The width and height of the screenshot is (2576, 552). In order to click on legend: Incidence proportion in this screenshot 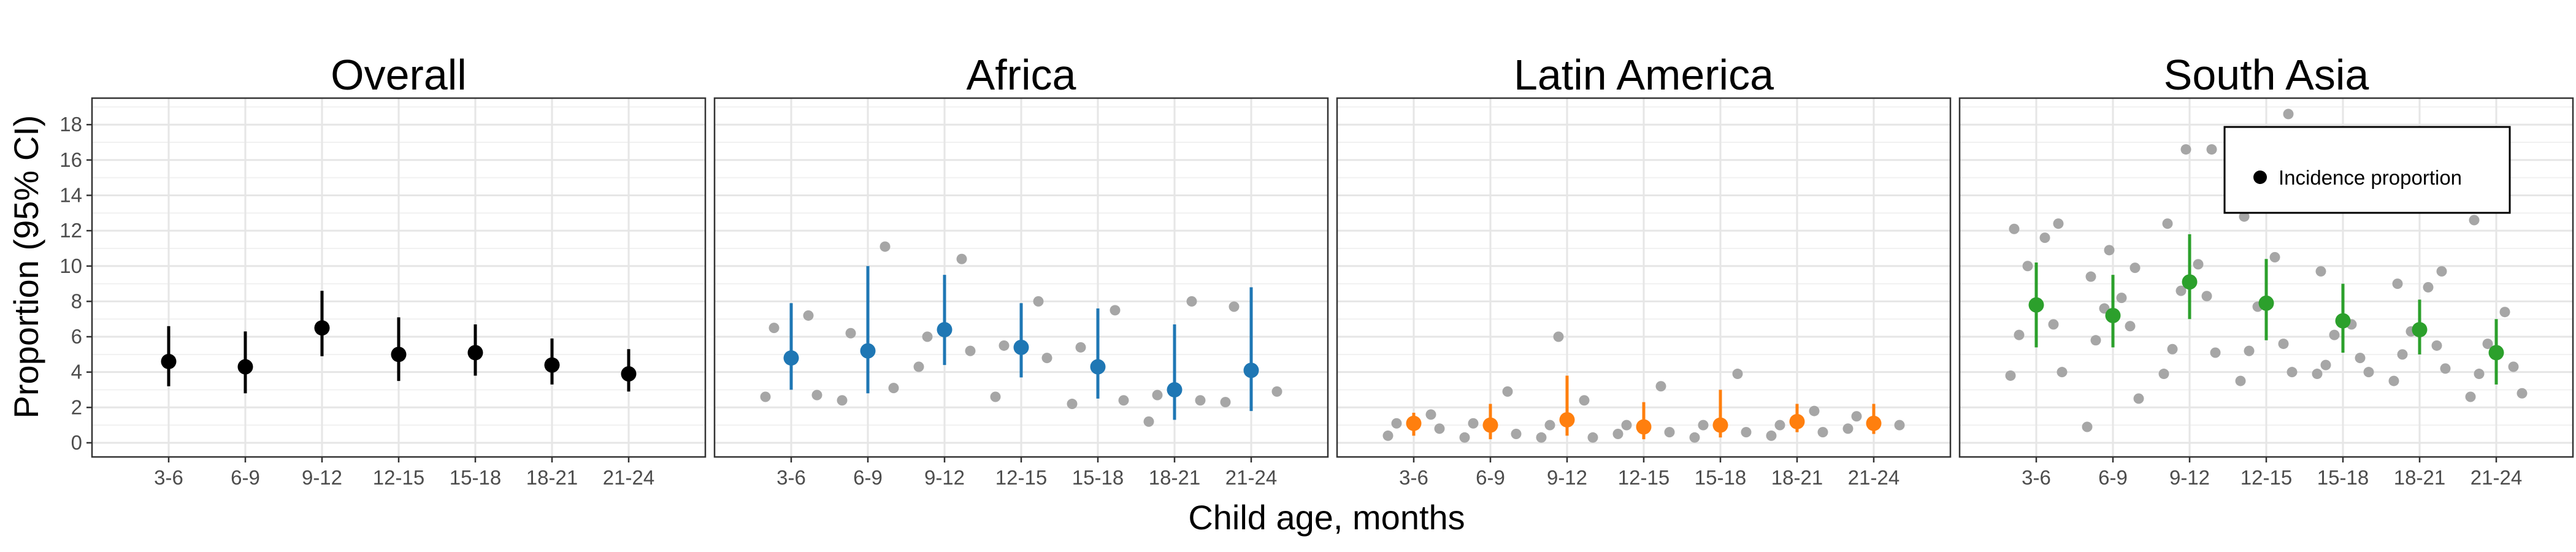, I will do `click(2367, 170)`.